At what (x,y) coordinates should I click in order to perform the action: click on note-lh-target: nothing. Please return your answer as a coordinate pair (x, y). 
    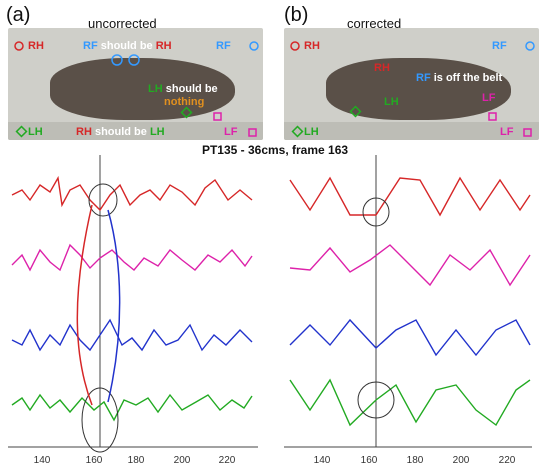
    Looking at the image, I should click on (184, 102).